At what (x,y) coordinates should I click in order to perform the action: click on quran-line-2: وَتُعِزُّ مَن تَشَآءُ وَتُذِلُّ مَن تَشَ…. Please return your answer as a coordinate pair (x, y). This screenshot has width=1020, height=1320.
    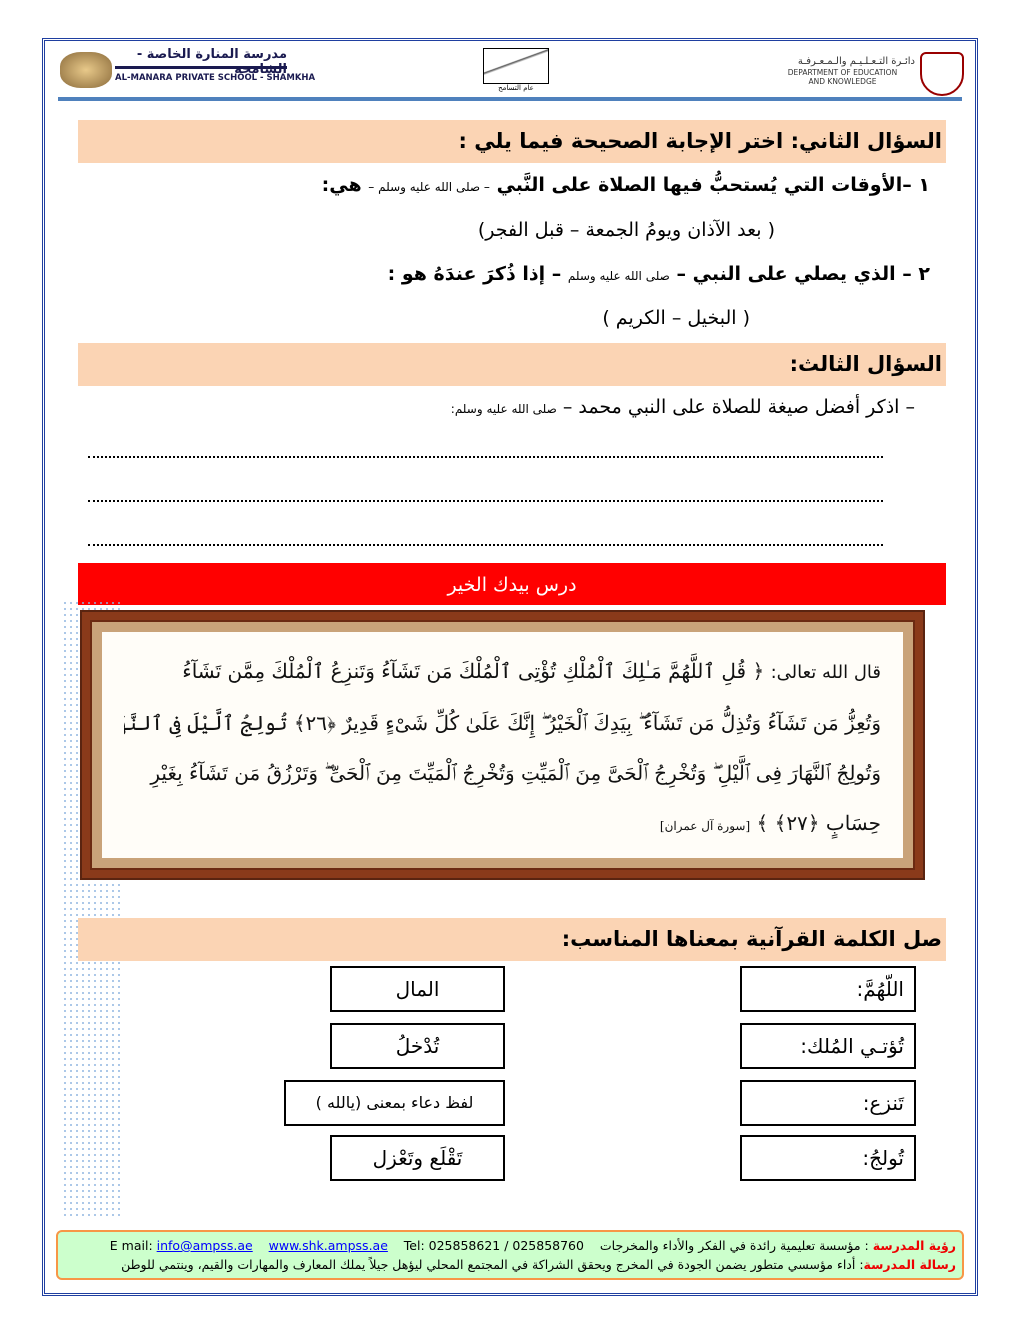
    Looking at the image, I should click on (502, 723).